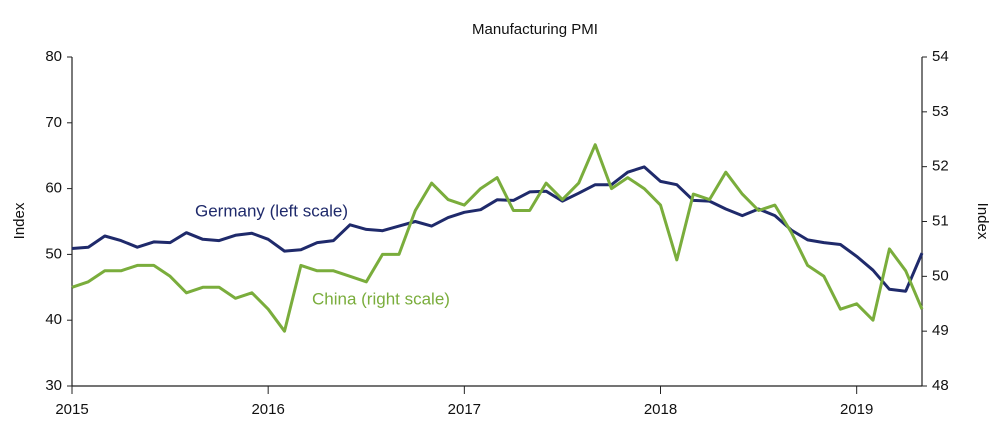  What do you see at coordinates (53, 188) in the screenshot?
I see `y-tick-label: 60` at bounding box center [53, 188].